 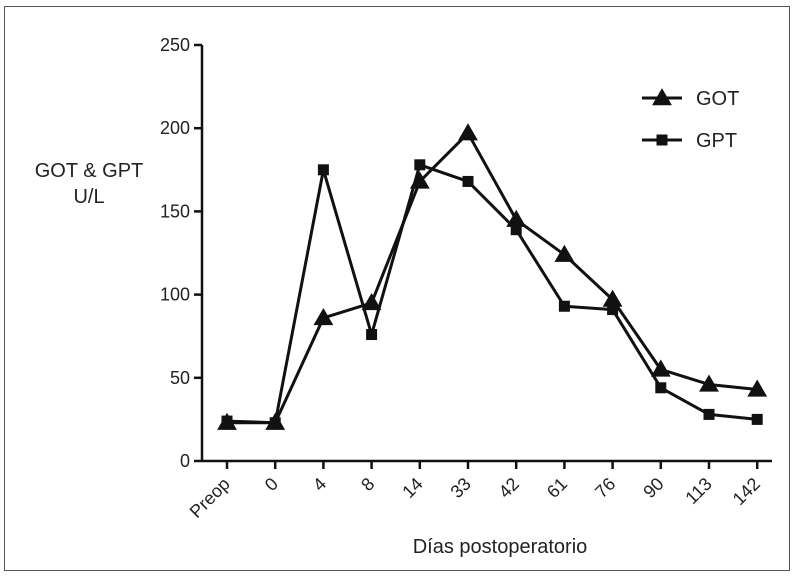 What do you see at coordinates (500, 547) in the screenshot?
I see `x-axis-title: Días postoperatorio` at bounding box center [500, 547].